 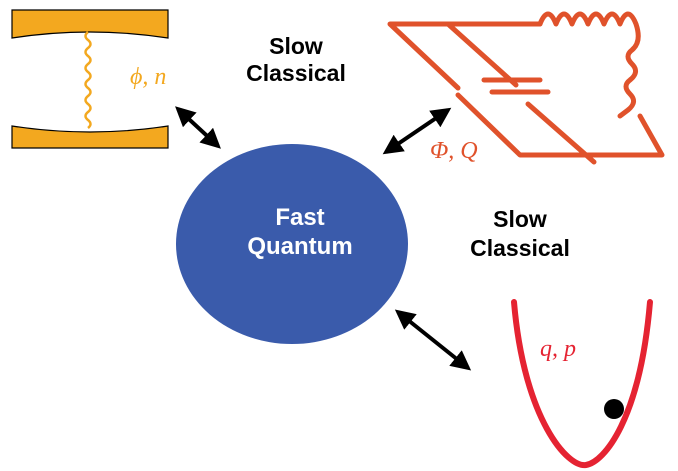 What do you see at coordinates (90, 24) in the screenshot?
I see `cavity-top-mirror` at bounding box center [90, 24].